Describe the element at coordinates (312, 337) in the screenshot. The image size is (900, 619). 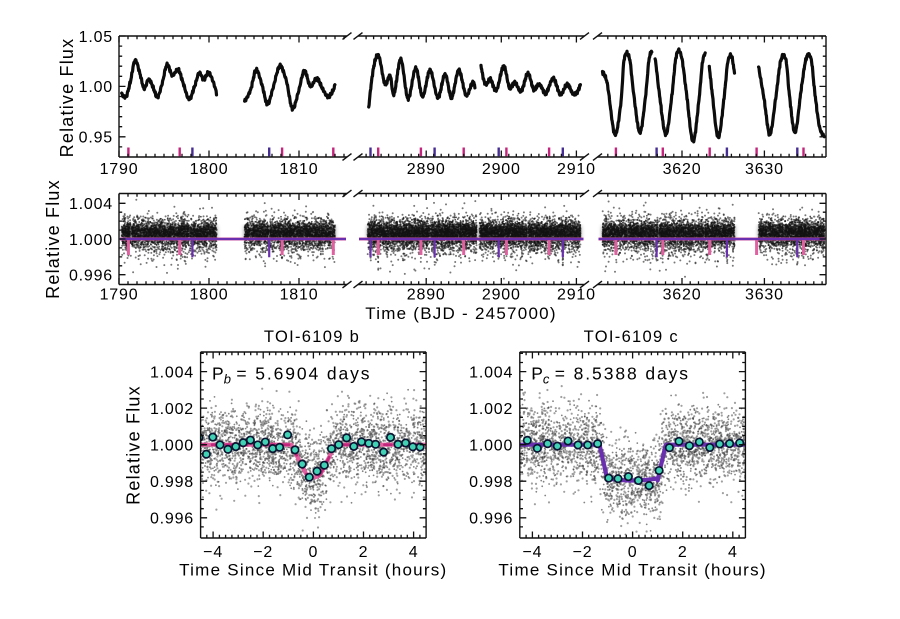
I see `svg-text: TOI-6109 b` at that location.